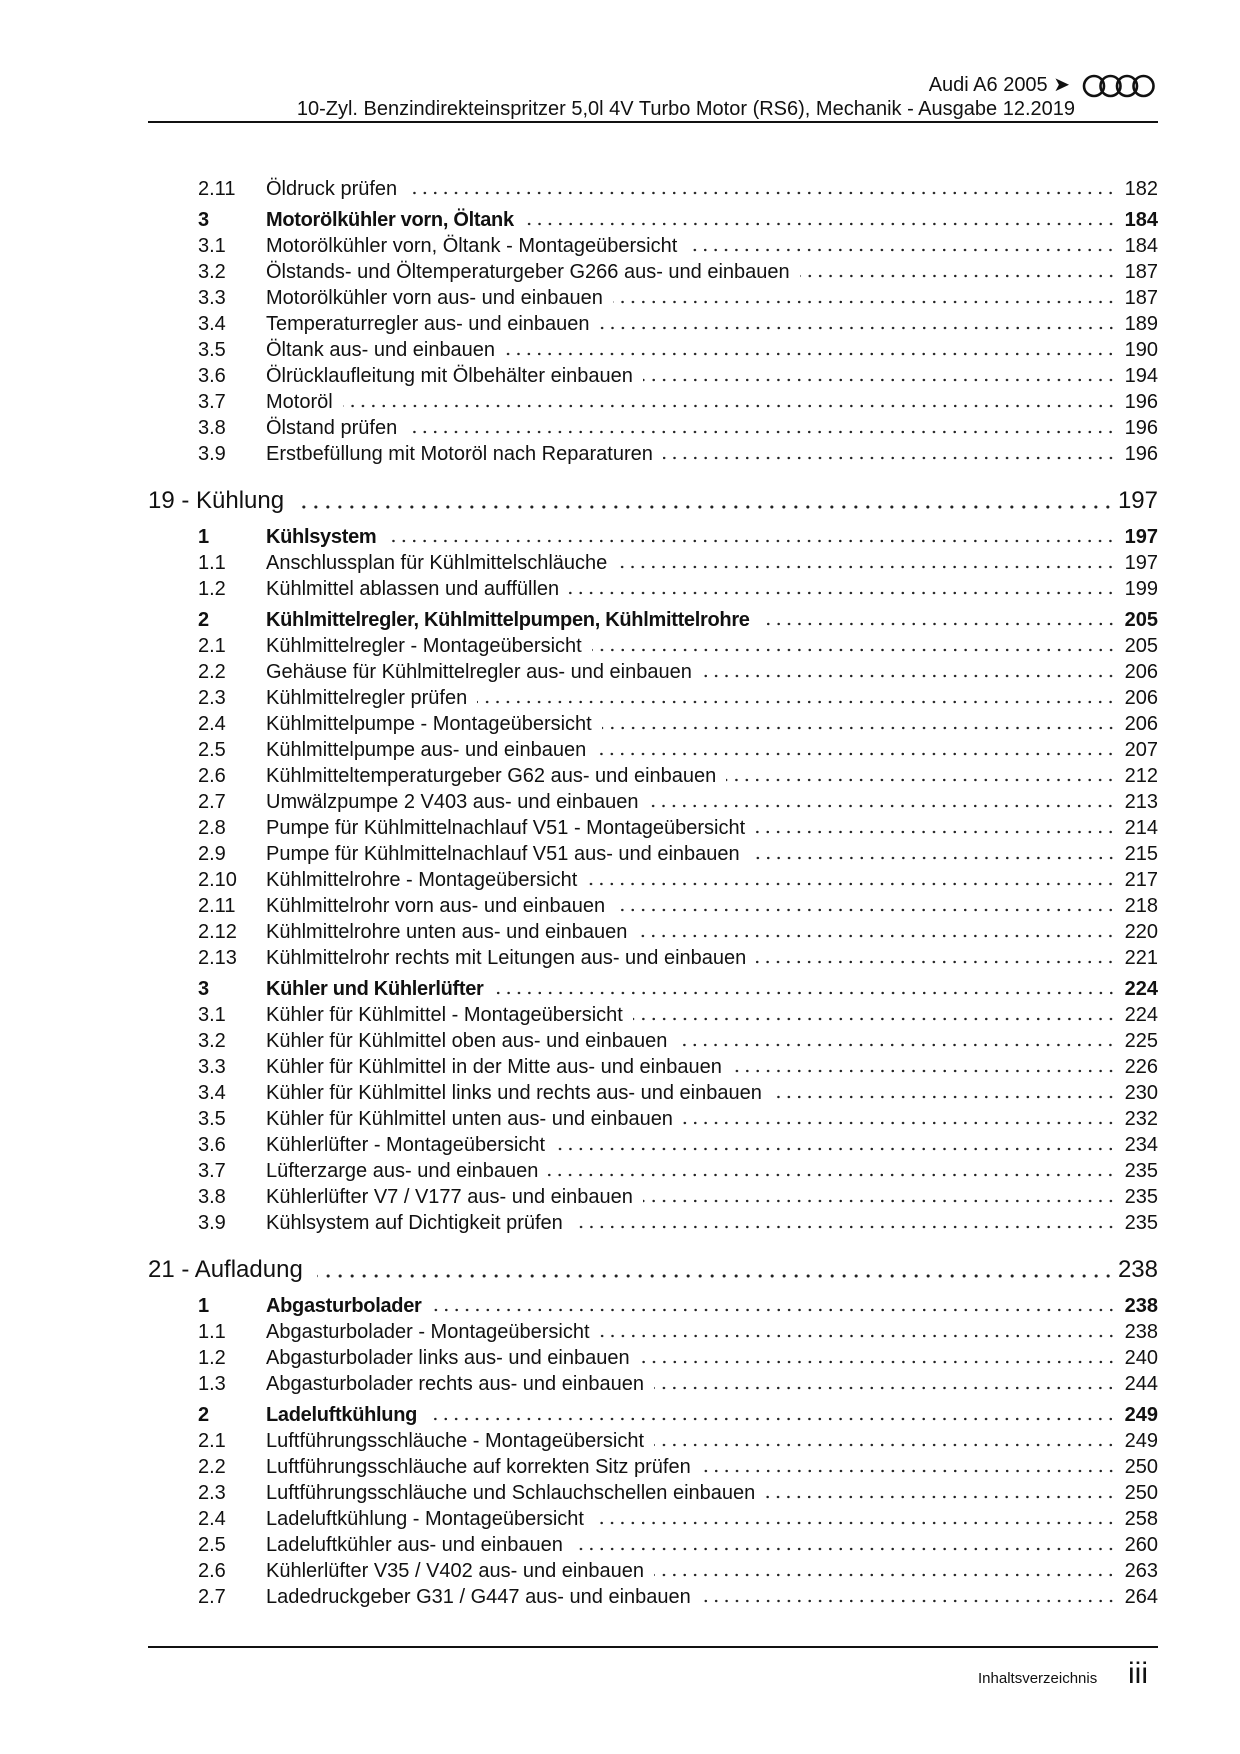 This screenshot has height=1754, width=1240. Describe the element at coordinates (204, 537) in the screenshot. I see `entry-number: 1` at that location.